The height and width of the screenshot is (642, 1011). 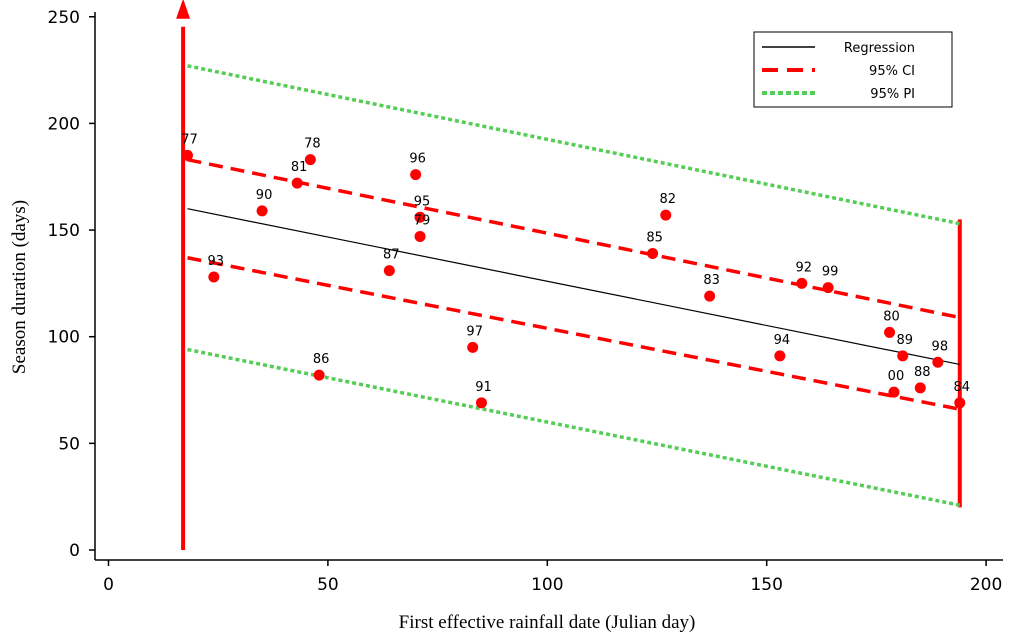 I want to click on vertical-marker-arrowhead, so click(x=183, y=9).